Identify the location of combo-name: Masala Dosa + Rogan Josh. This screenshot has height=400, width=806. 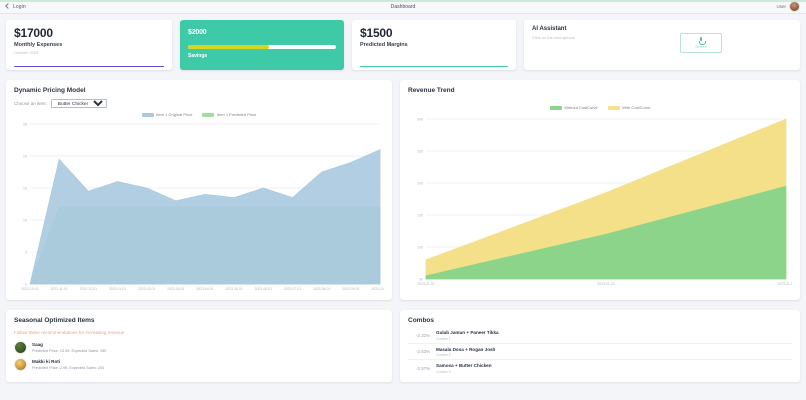
(466, 349).